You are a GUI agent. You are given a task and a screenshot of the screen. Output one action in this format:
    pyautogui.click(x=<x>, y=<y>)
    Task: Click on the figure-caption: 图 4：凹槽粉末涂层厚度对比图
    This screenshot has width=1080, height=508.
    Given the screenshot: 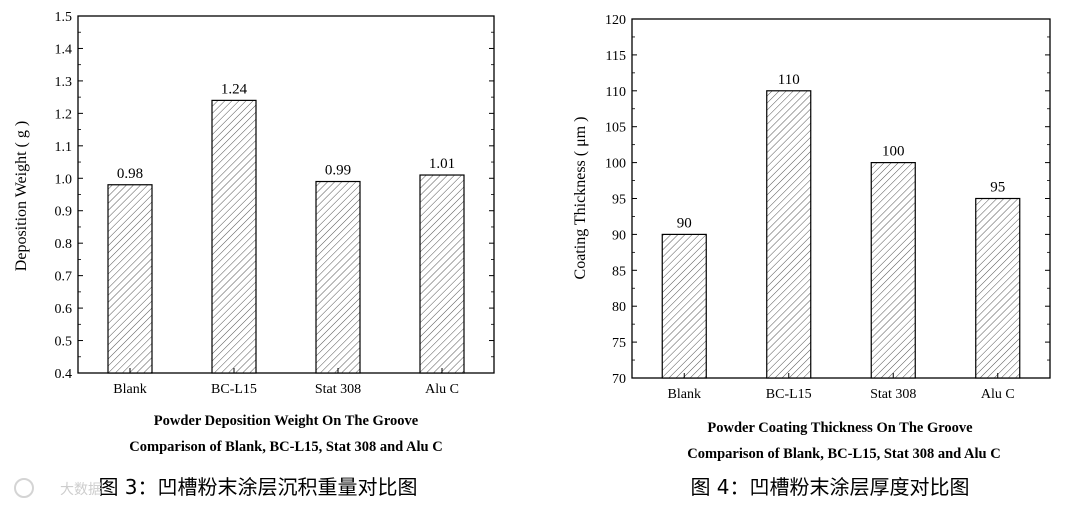 What is the action you would take?
    pyautogui.click(x=829, y=487)
    